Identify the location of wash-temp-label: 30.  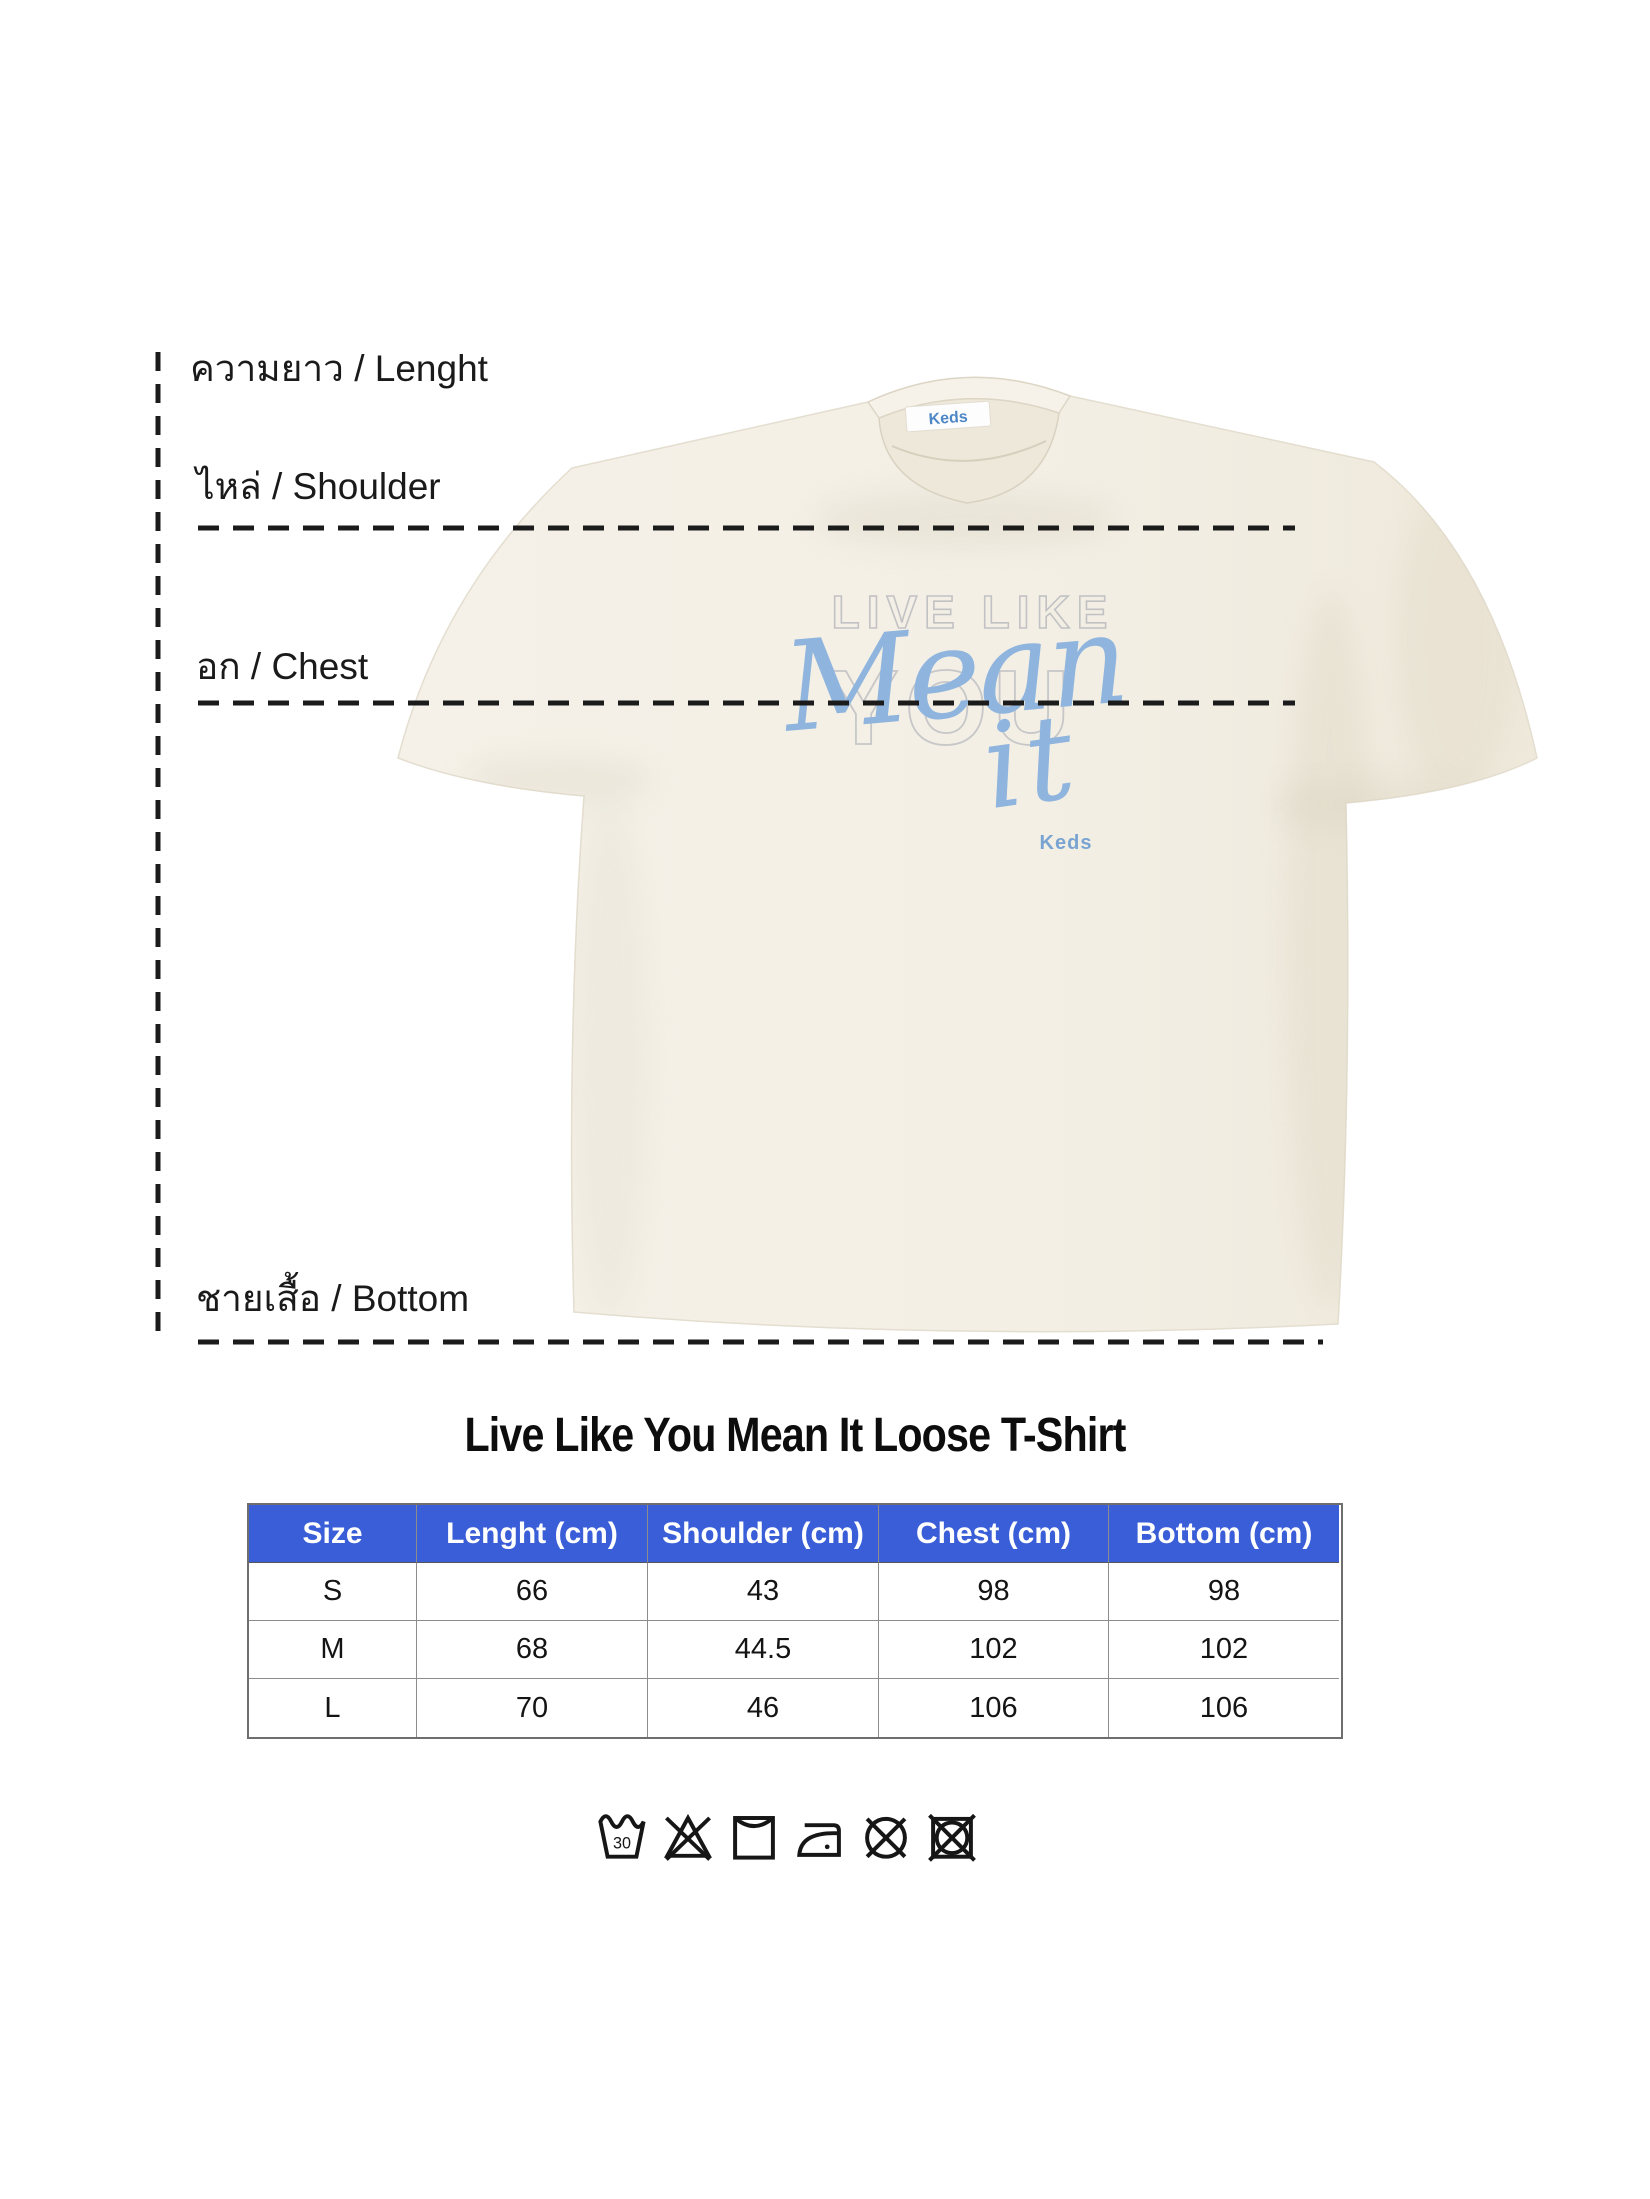
(622, 1844).